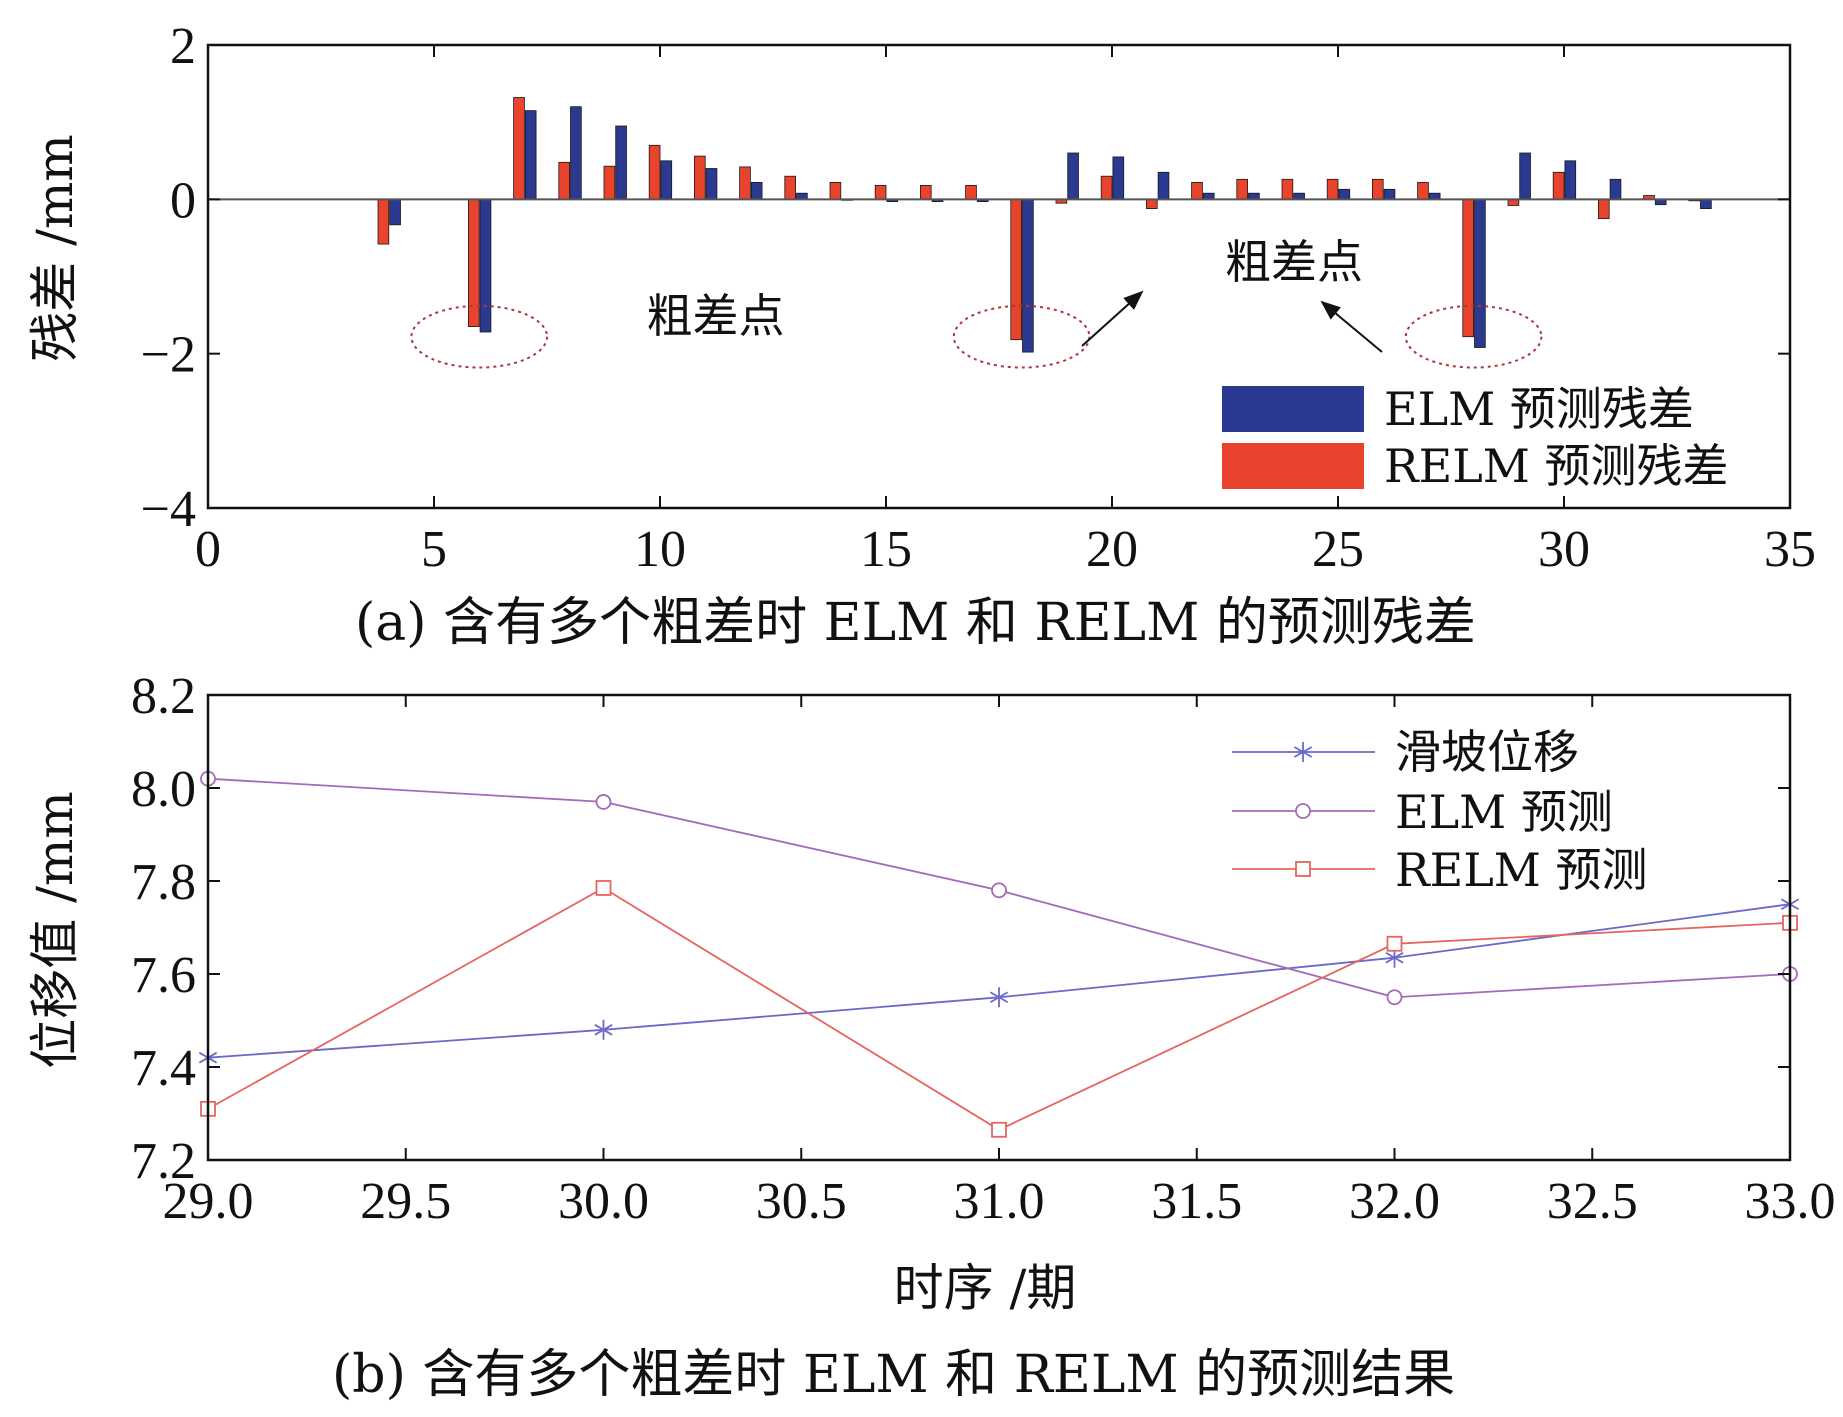 The height and width of the screenshot is (1417, 1843). I want to click on legend-marker-elm-prediction, so click(1303, 811).